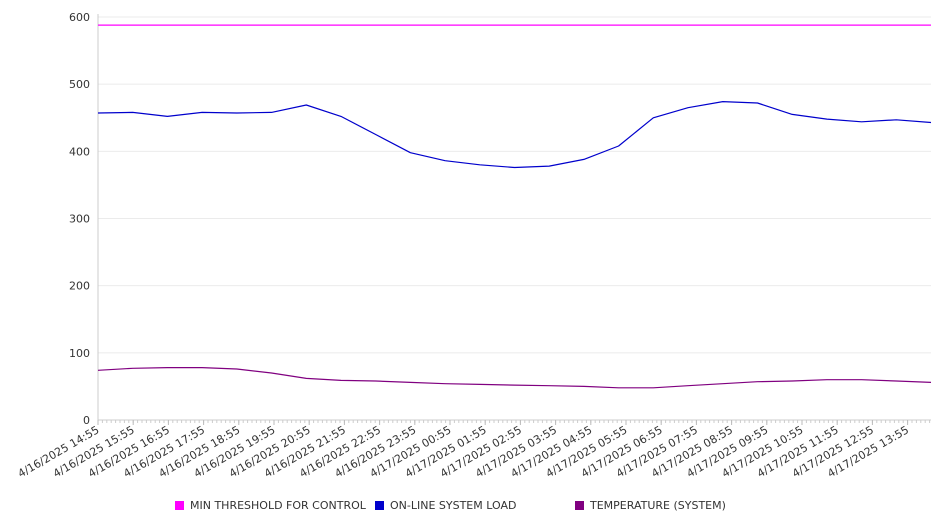 The height and width of the screenshot is (526, 946). I want to click on y-tick-labels: 0 100 200 300 400 500 600, so click(79, 219).